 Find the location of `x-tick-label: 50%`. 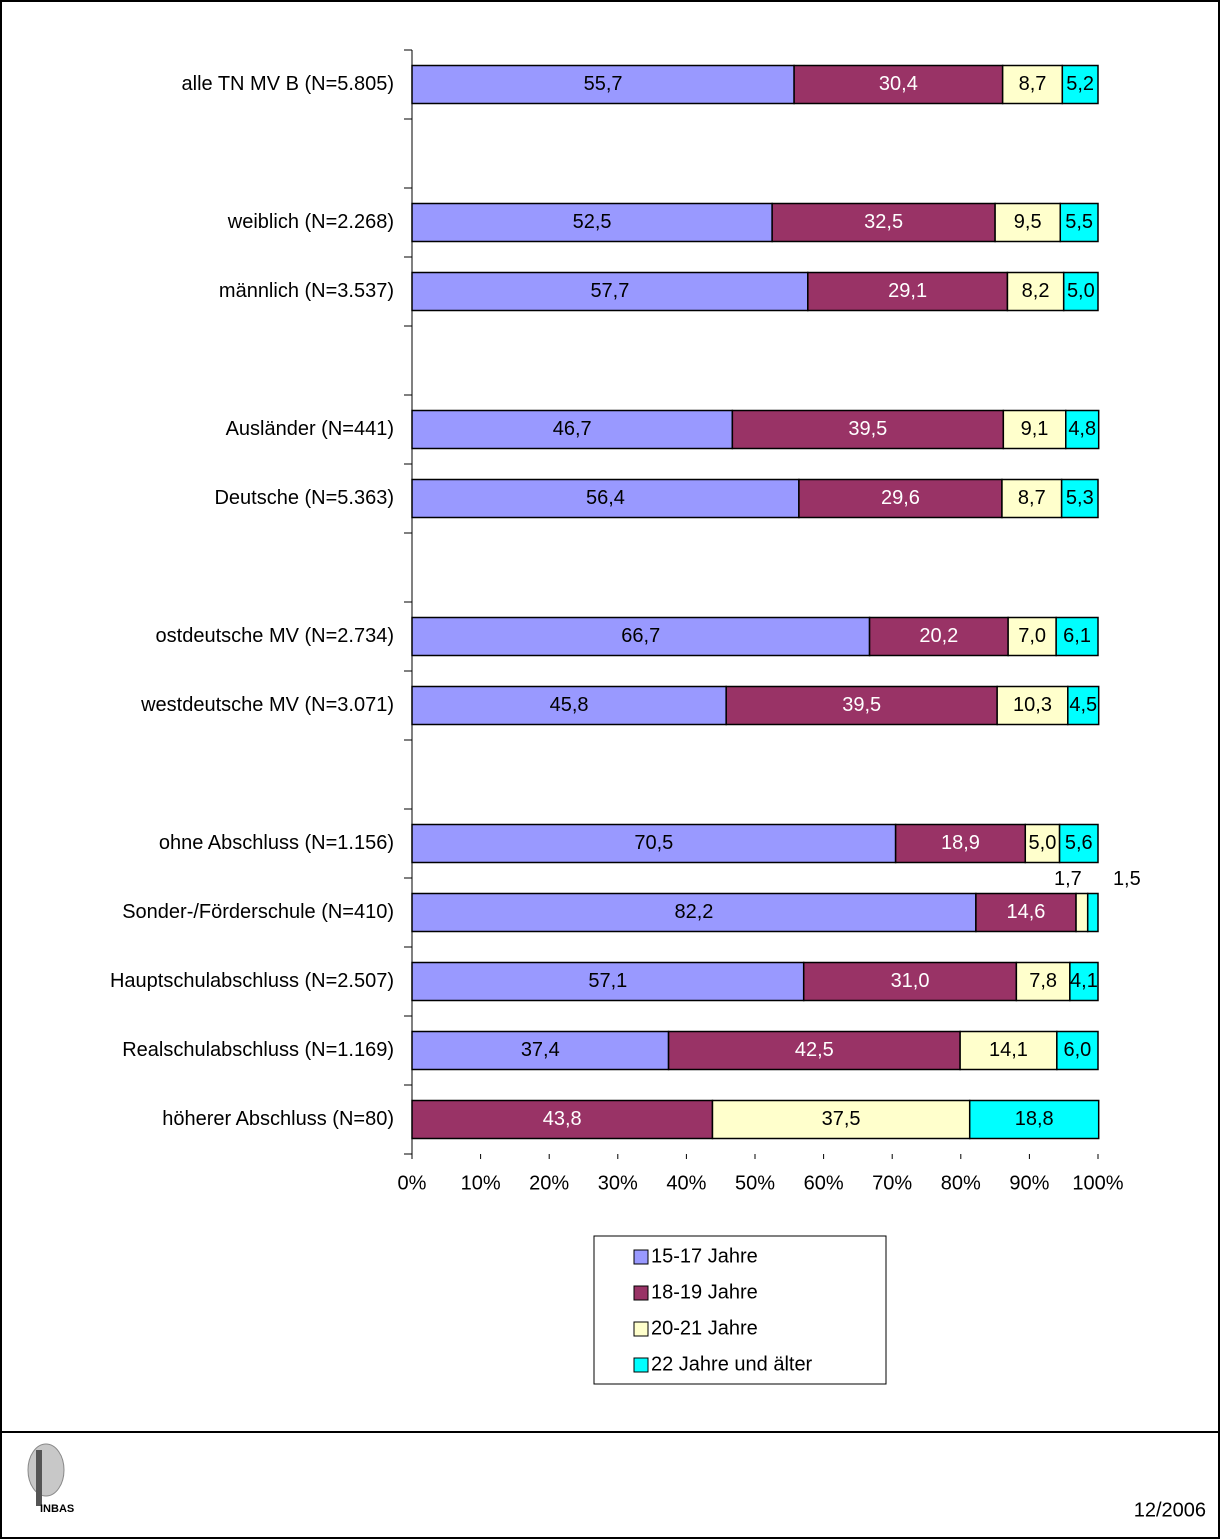

x-tick-label: 50% is located at coordinates (755, 1183).